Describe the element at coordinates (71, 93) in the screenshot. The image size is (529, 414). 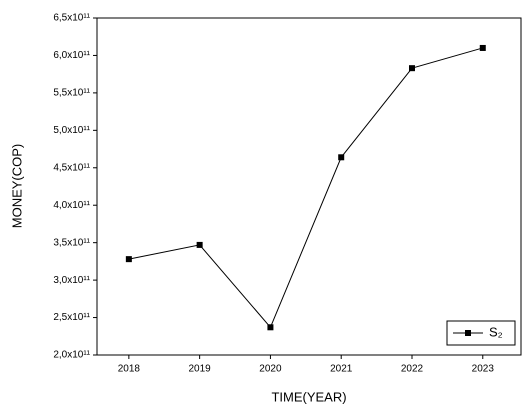
I see `y-tick-label: 5,5x10¹¹` at that location.